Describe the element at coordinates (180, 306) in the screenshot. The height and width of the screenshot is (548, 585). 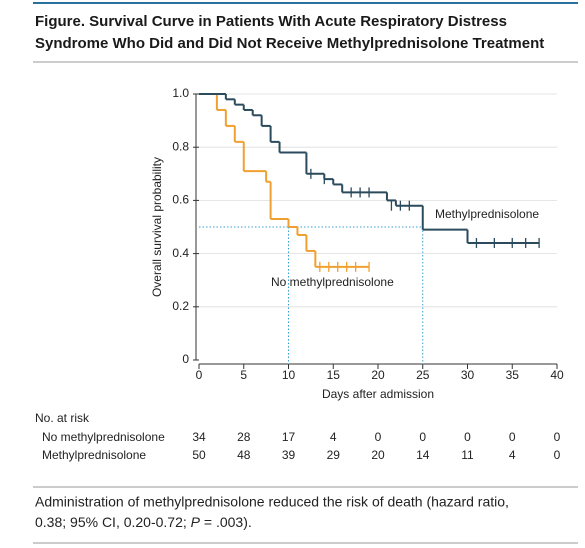
I see `y-tick-label: 0.2` at that location.